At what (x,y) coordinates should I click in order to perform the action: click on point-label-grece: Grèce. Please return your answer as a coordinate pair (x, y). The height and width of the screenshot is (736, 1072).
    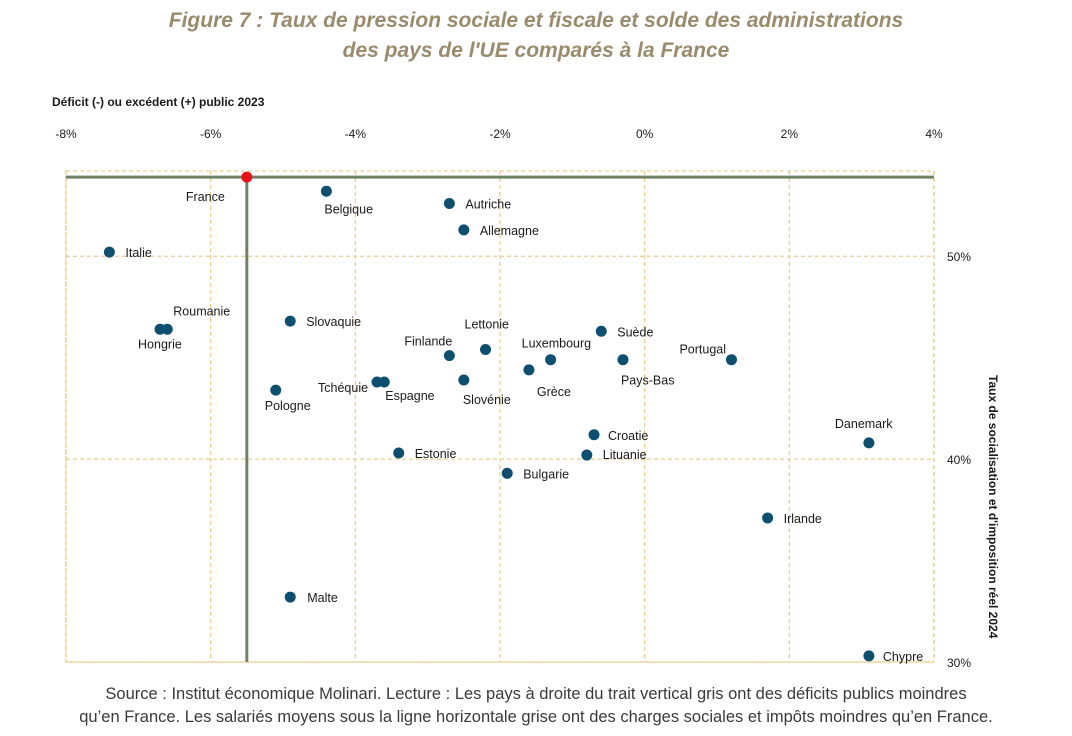
    Looking at the image, I should click on (554, 392).